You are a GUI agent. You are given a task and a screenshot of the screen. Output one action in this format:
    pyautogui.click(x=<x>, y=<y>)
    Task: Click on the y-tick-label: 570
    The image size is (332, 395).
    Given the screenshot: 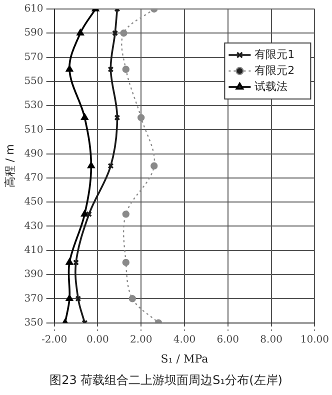 What is the action you would take?
    pyautogui.click(x=34, y=57)
    